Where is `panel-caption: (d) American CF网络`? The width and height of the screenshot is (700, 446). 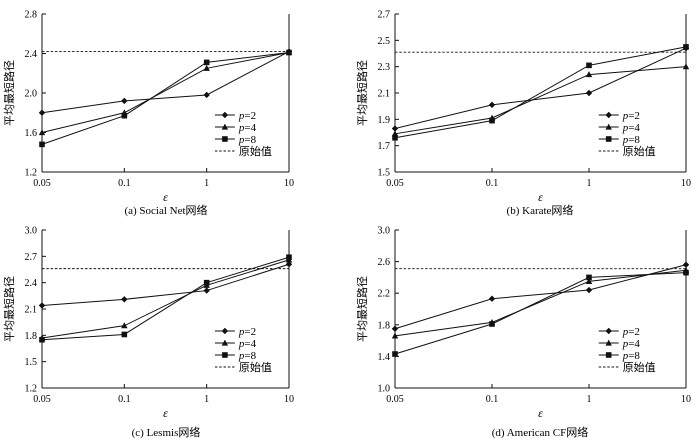 panel-caption: (d) American CF网络 is located at coordinates (540, 432).